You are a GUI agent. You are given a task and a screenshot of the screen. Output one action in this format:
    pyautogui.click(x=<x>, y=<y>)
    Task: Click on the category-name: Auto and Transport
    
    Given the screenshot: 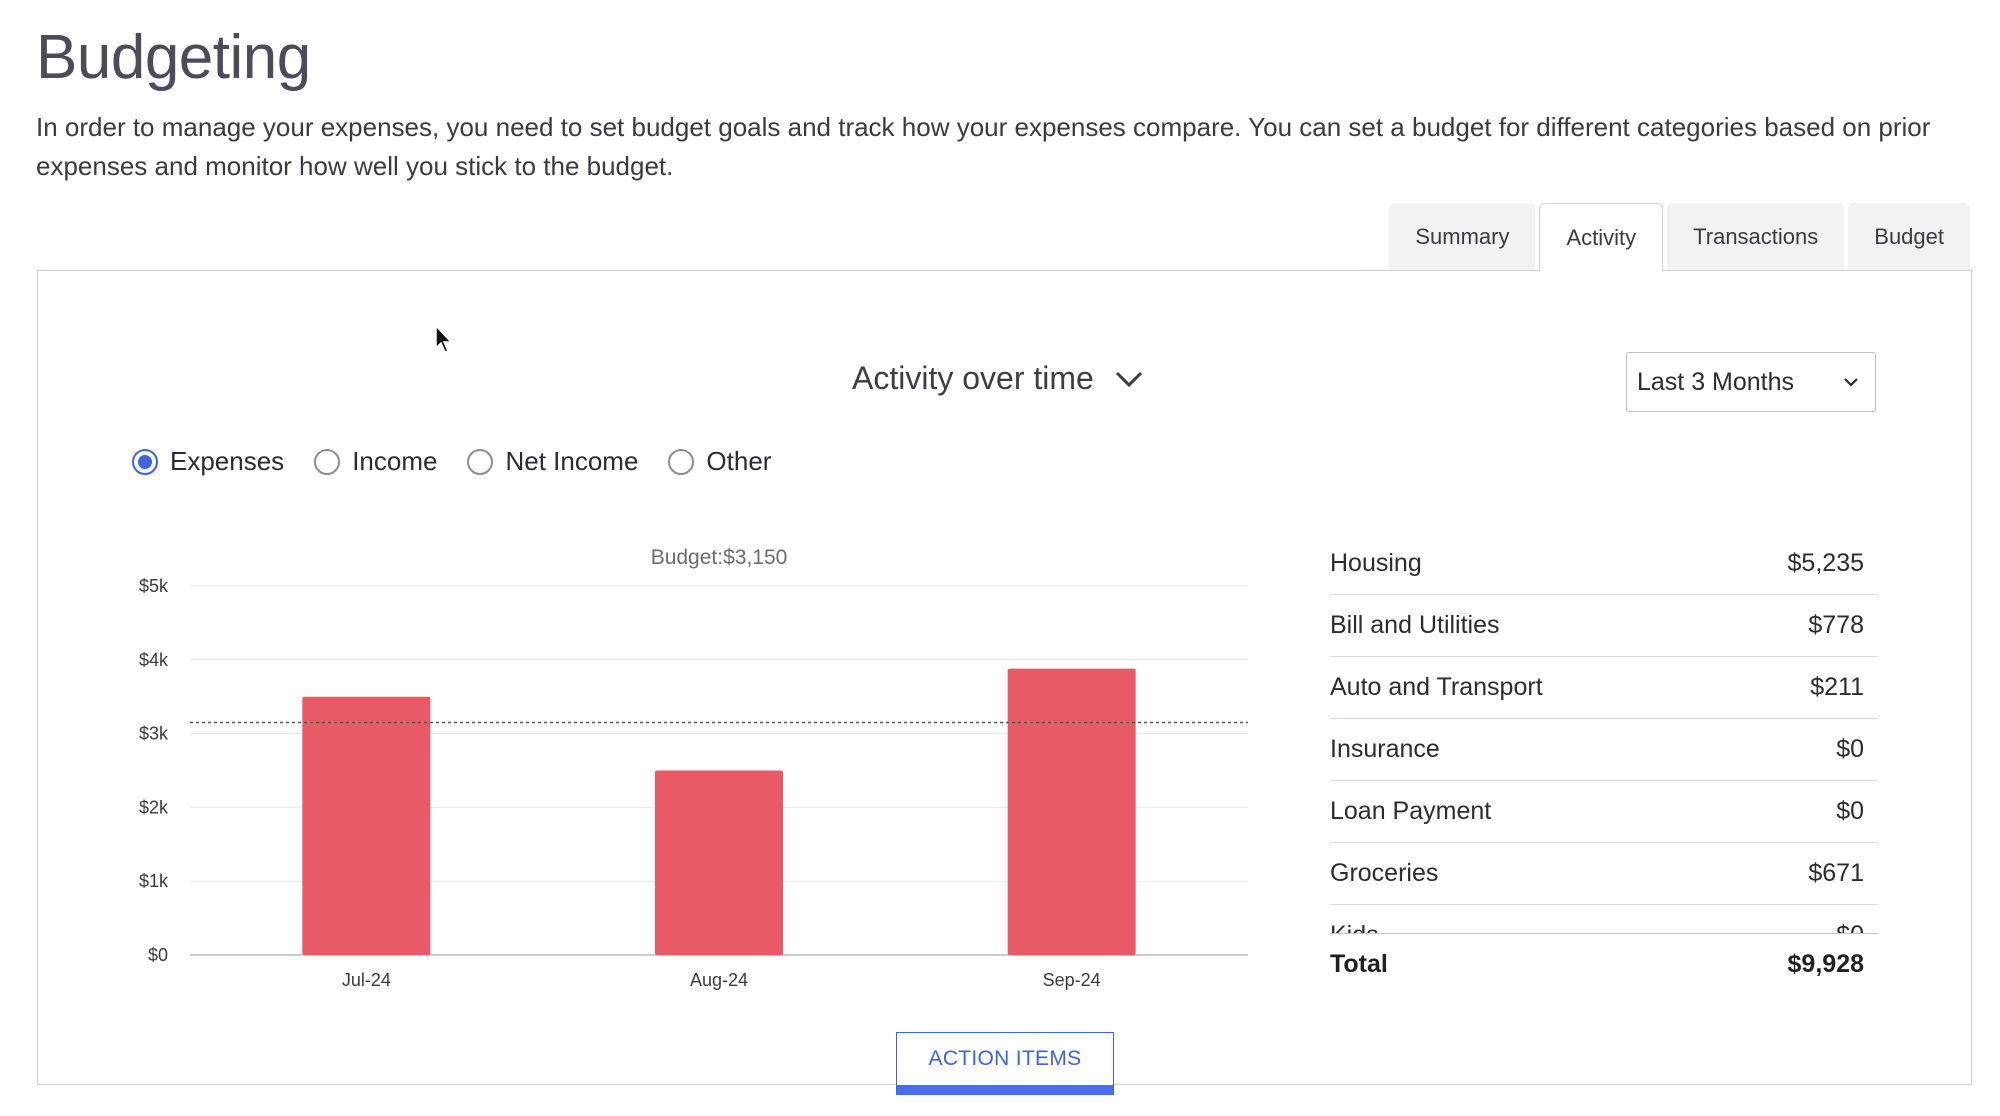 What is the action you would take?
    pyautogui.click(x=1436, y=687)
    